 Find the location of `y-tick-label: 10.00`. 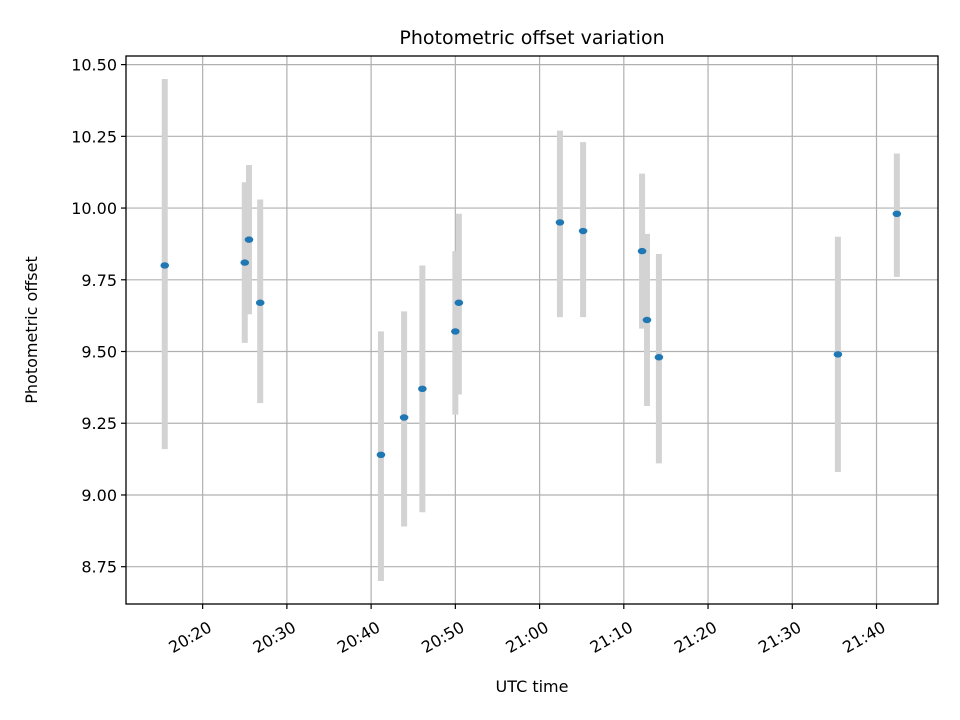

y-tick-label: 10.00 is located at coordinates (94, 208).